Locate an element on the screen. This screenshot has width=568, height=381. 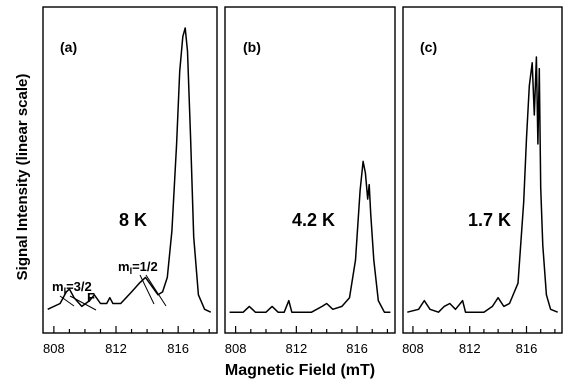
annotation-f: F is located at coordinates (91, 297).